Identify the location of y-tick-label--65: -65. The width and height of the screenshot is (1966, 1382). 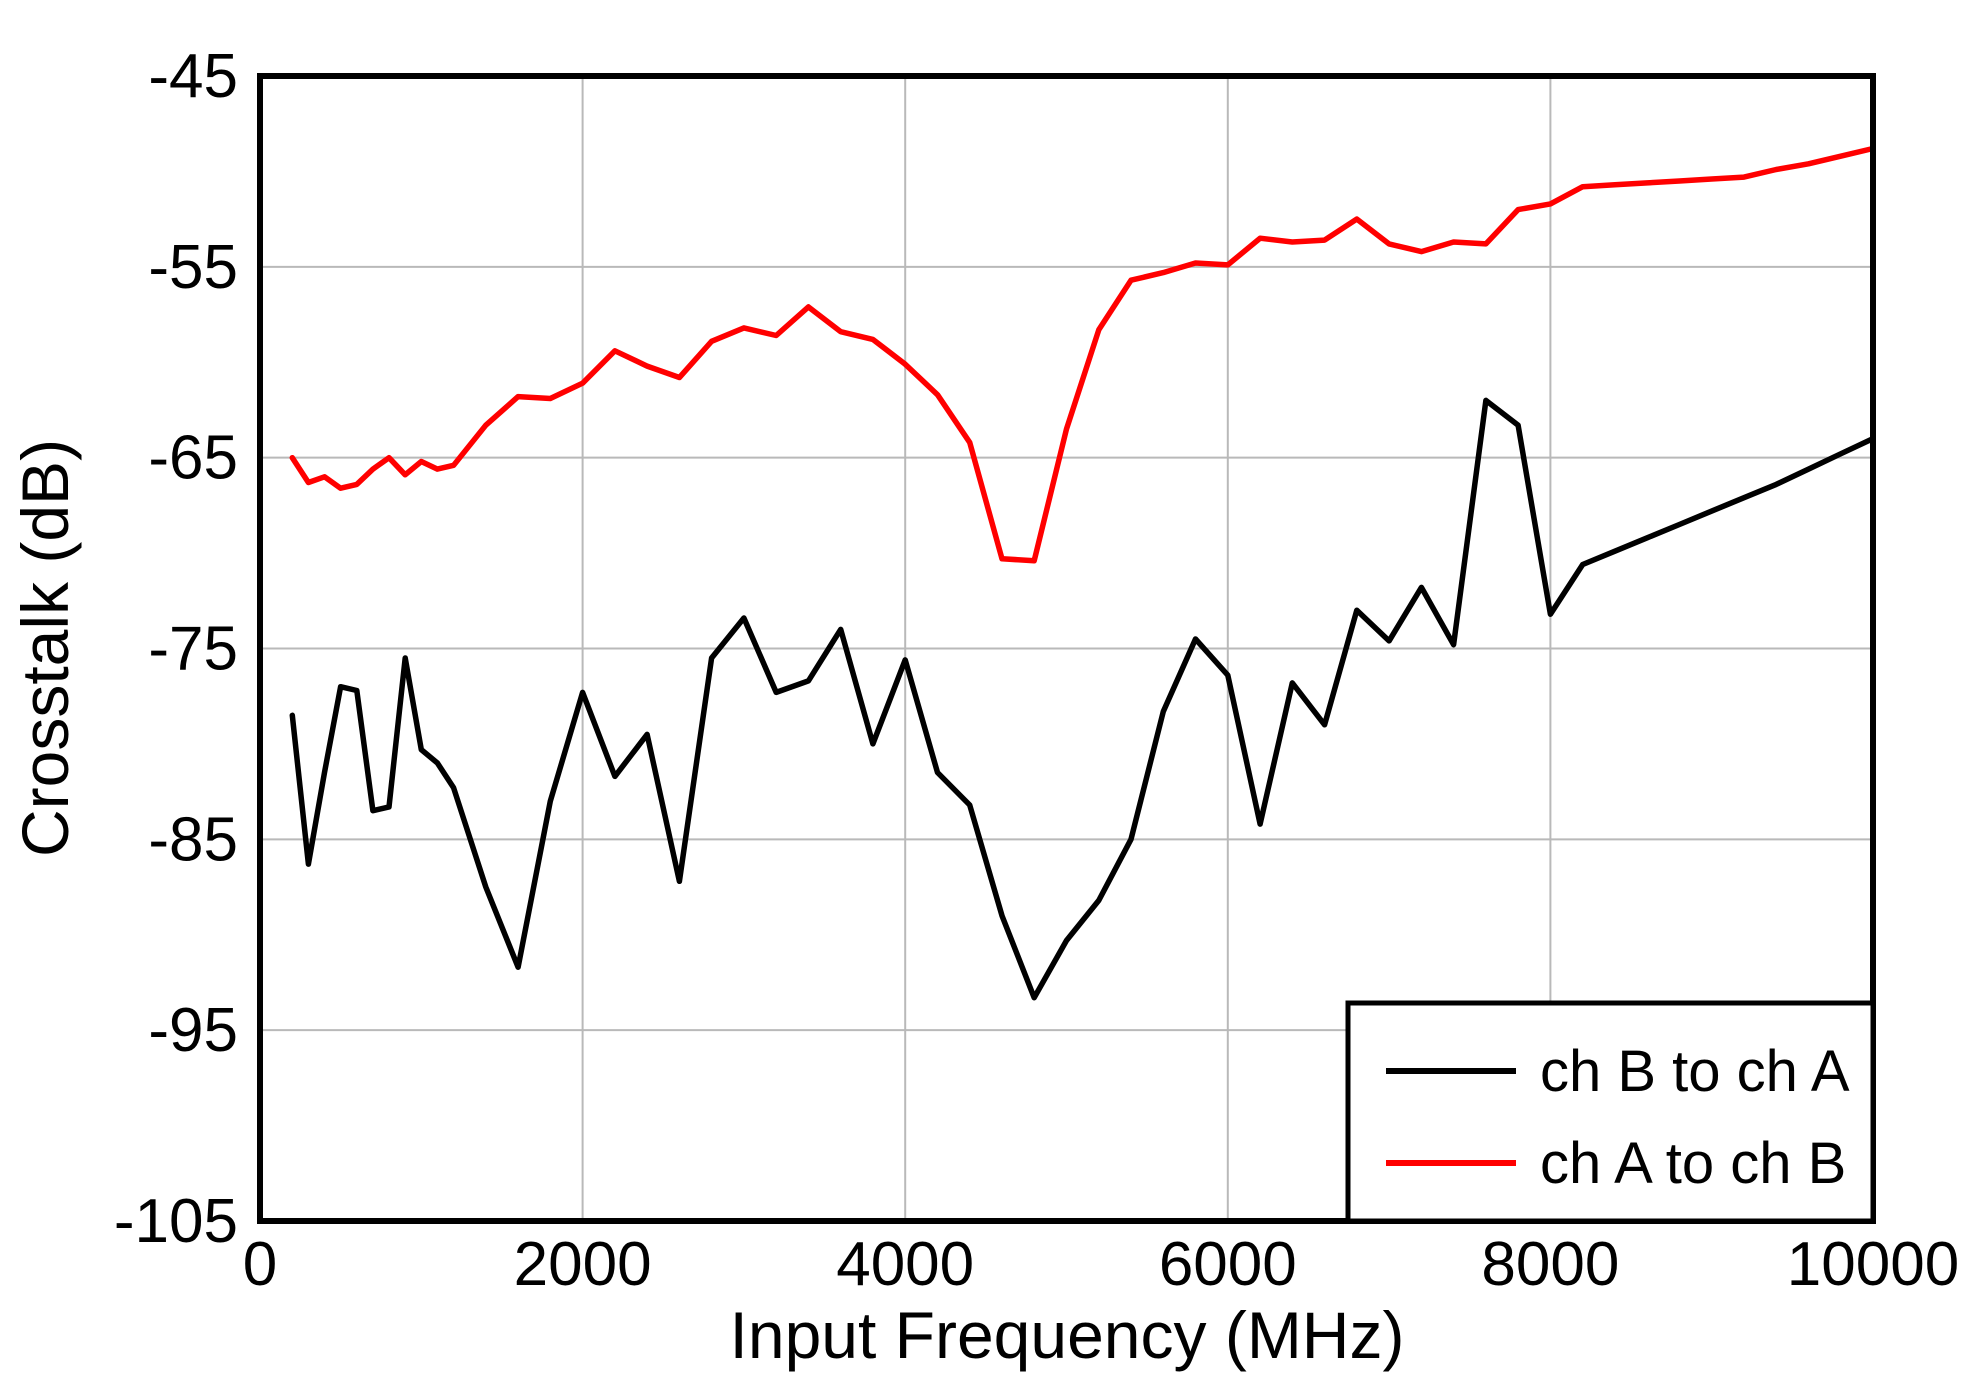
(193, 458).